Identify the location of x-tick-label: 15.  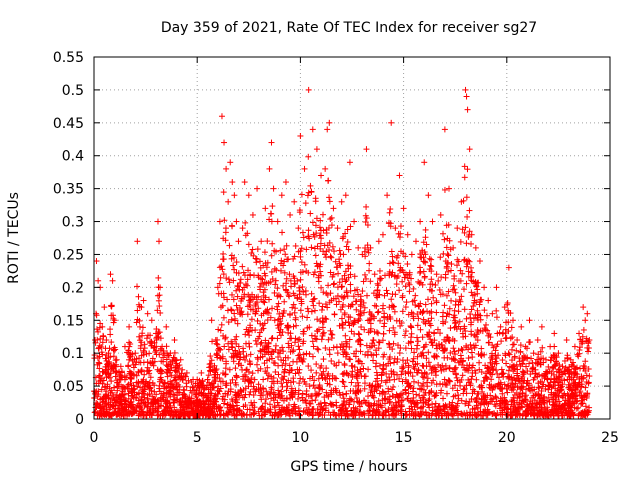
(404, 438).